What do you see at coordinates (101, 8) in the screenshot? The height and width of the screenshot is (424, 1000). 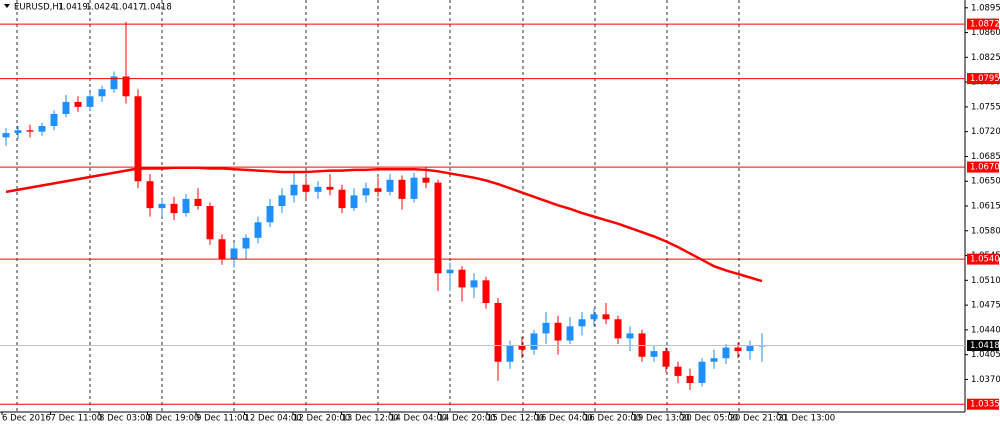 I see `header-high: 1.0424` at bounding box center [101, 8].